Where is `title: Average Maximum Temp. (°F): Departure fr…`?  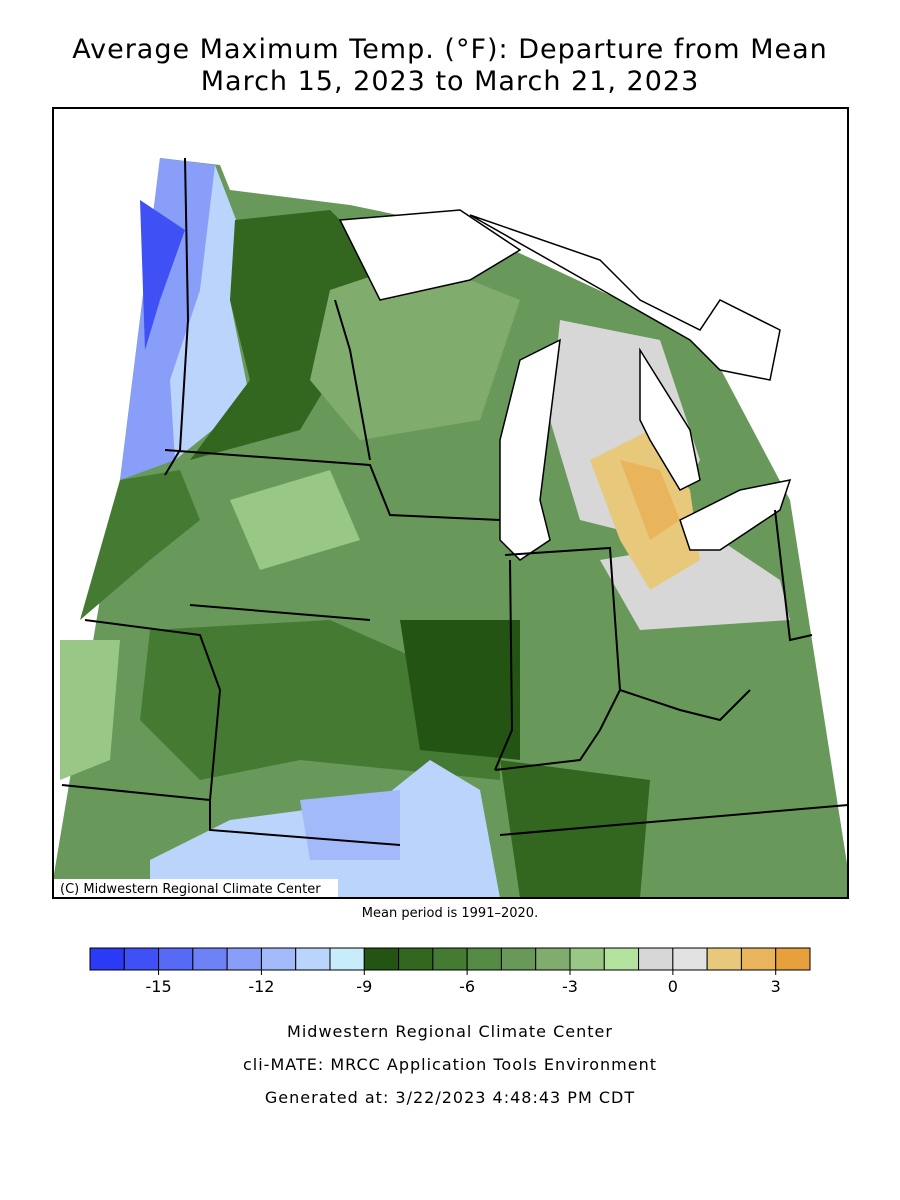 title: Average Maximum Temp. (°F): Departure fr… is located at coordinates (450, 49).